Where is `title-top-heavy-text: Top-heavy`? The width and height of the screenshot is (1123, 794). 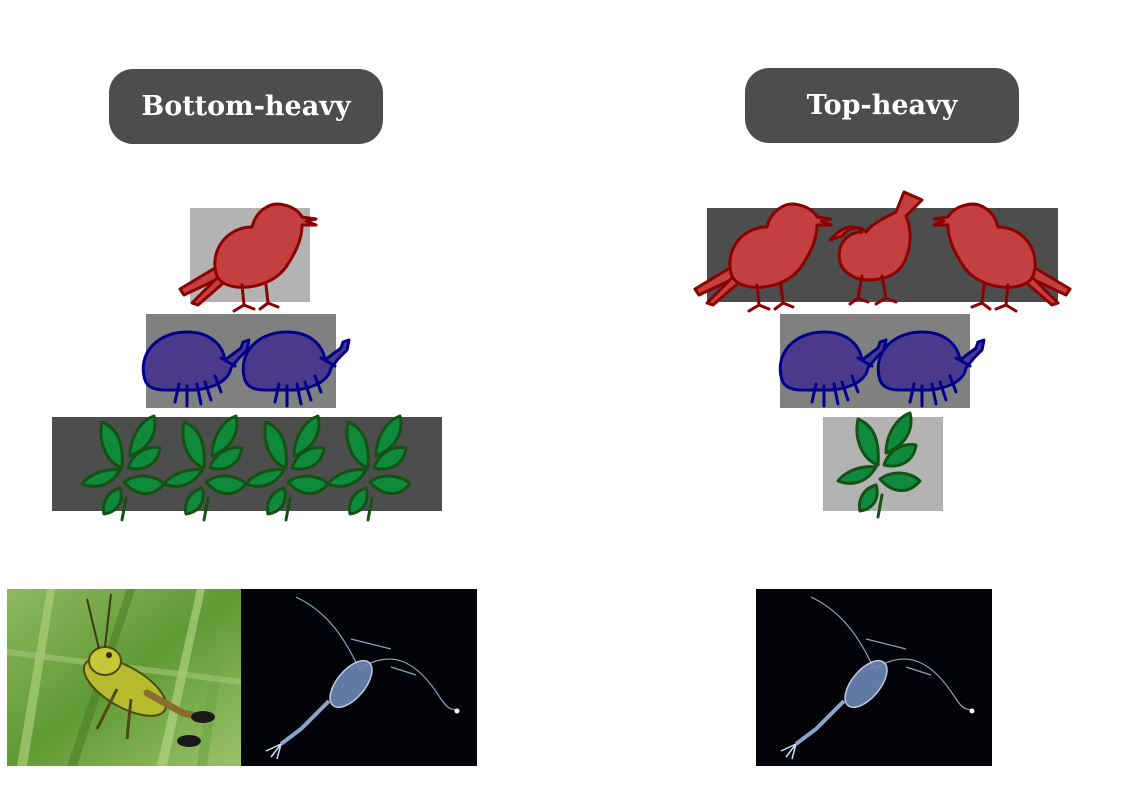
title-top-heavy-text: Top-heavy is located at coordinates (882, 105).